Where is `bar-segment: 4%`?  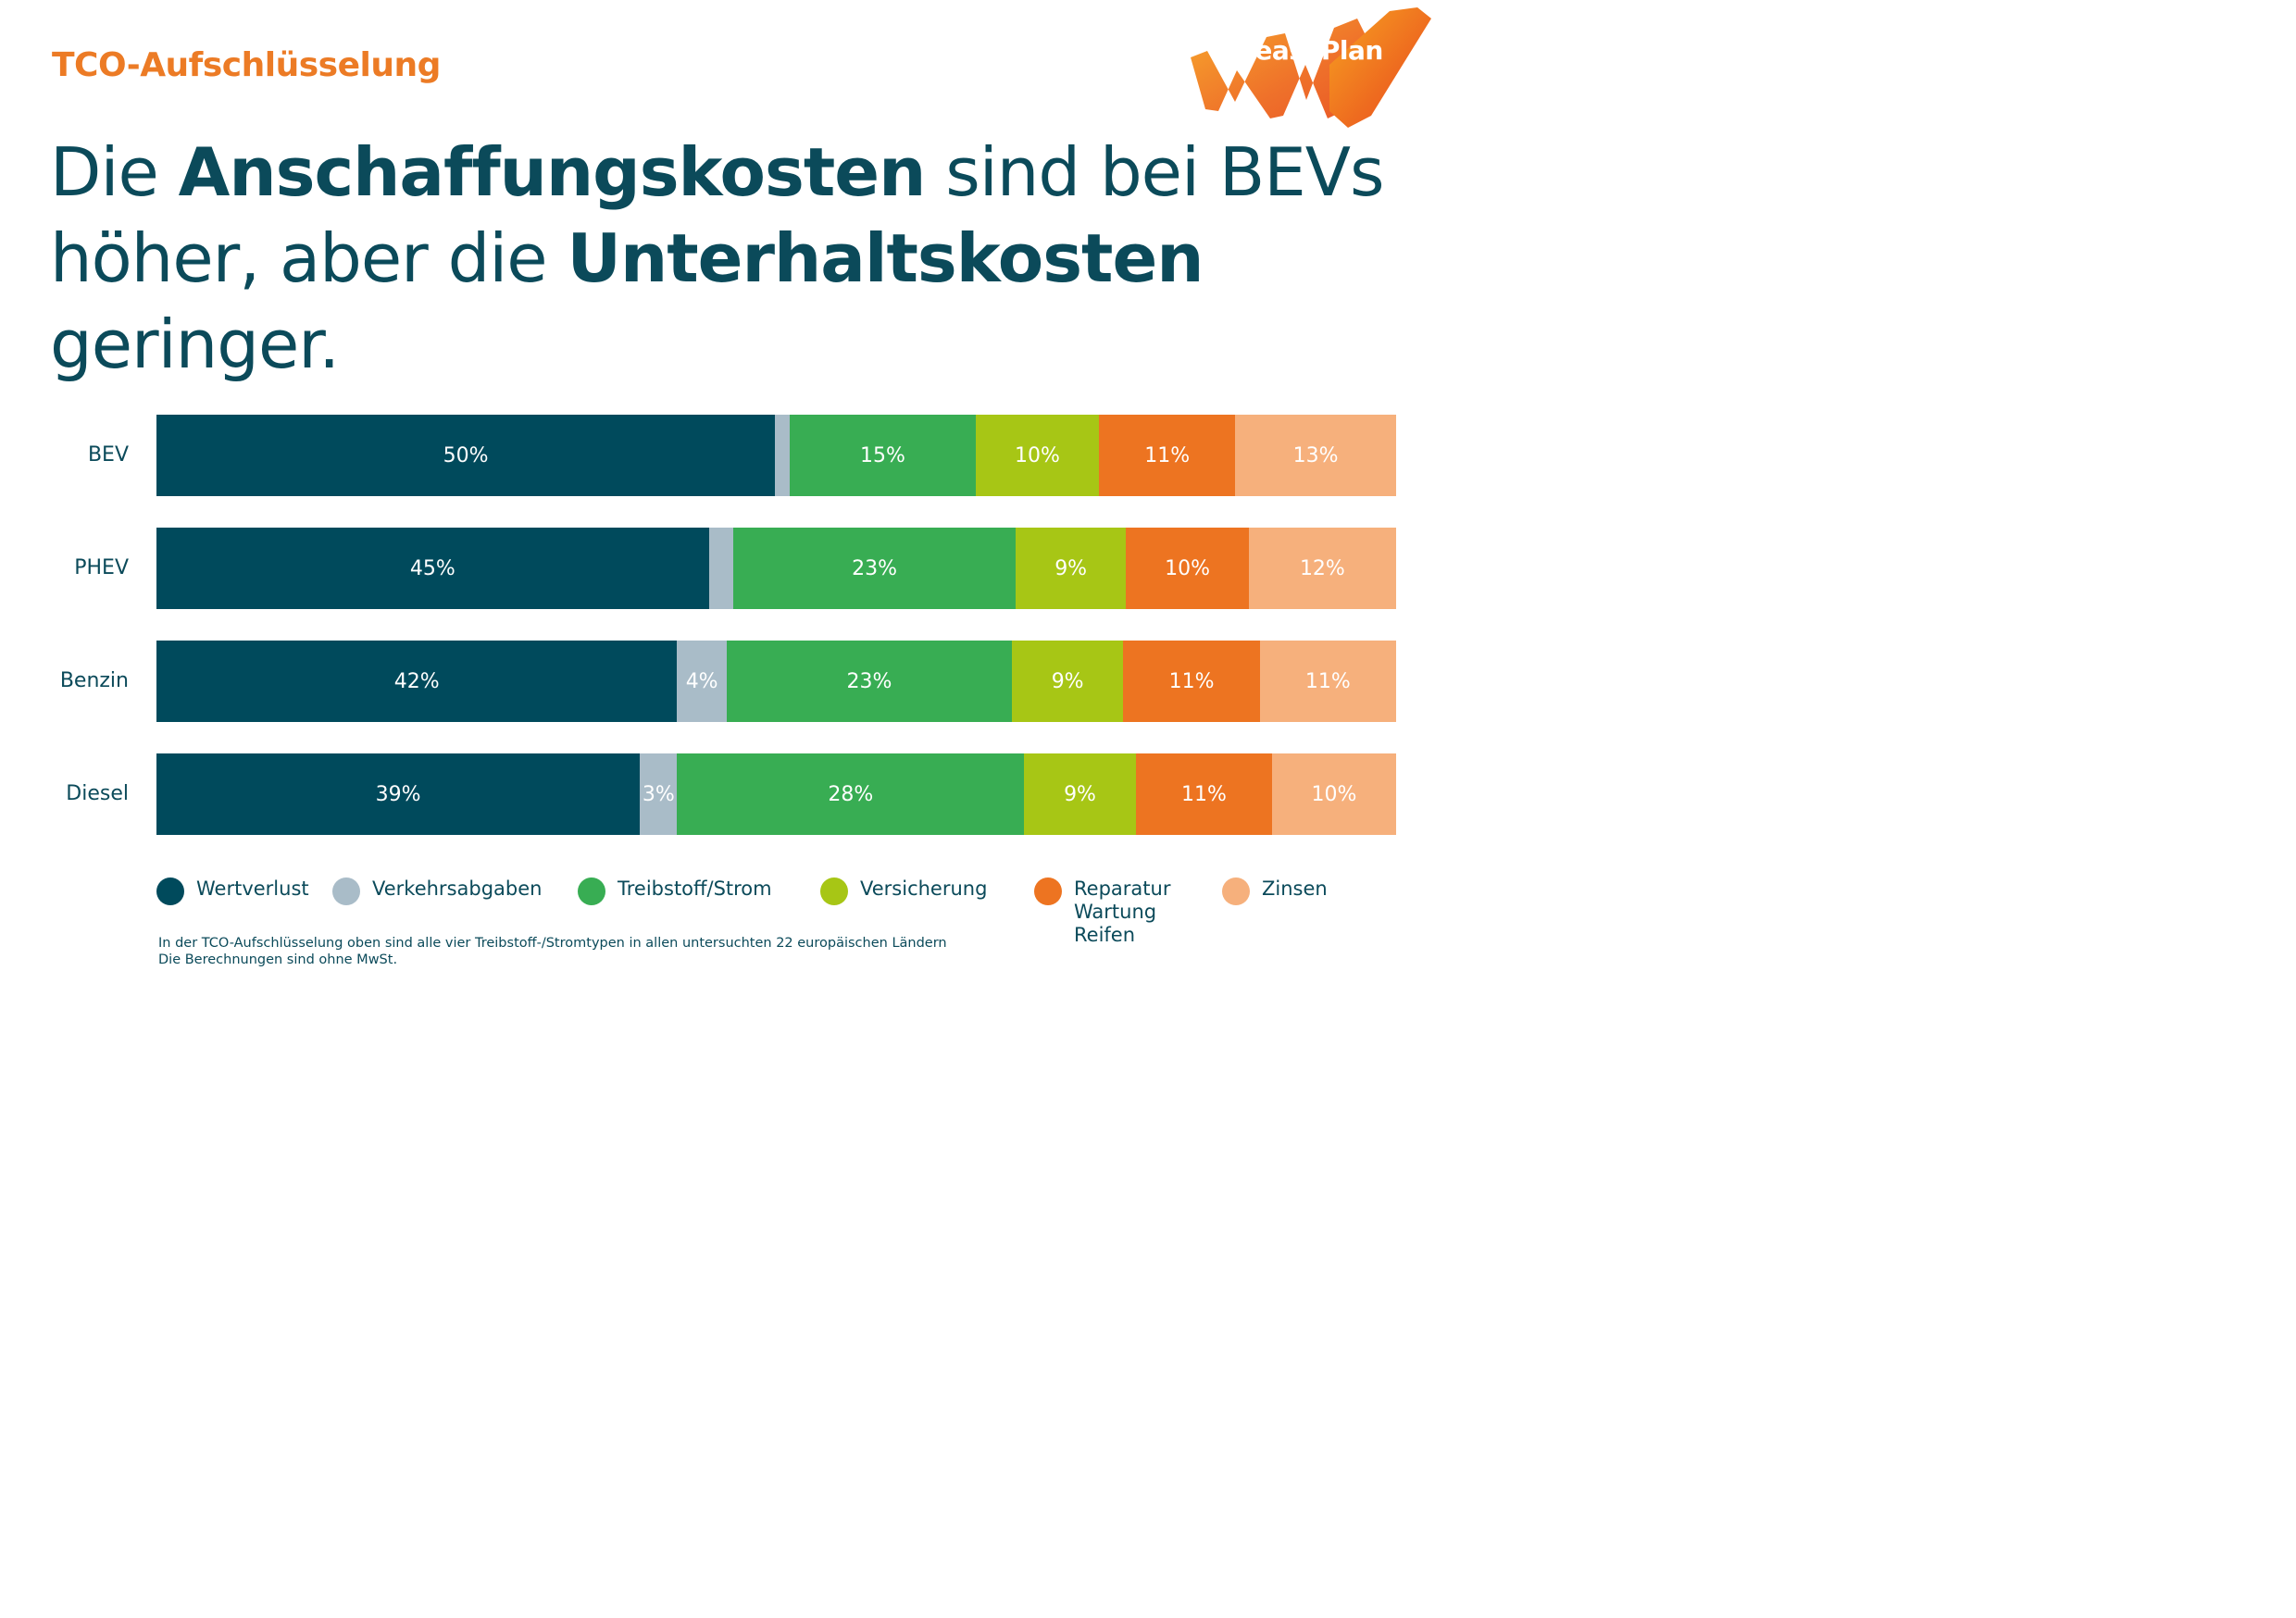
bar-segment: 4% is located at coordinates (702, 681).